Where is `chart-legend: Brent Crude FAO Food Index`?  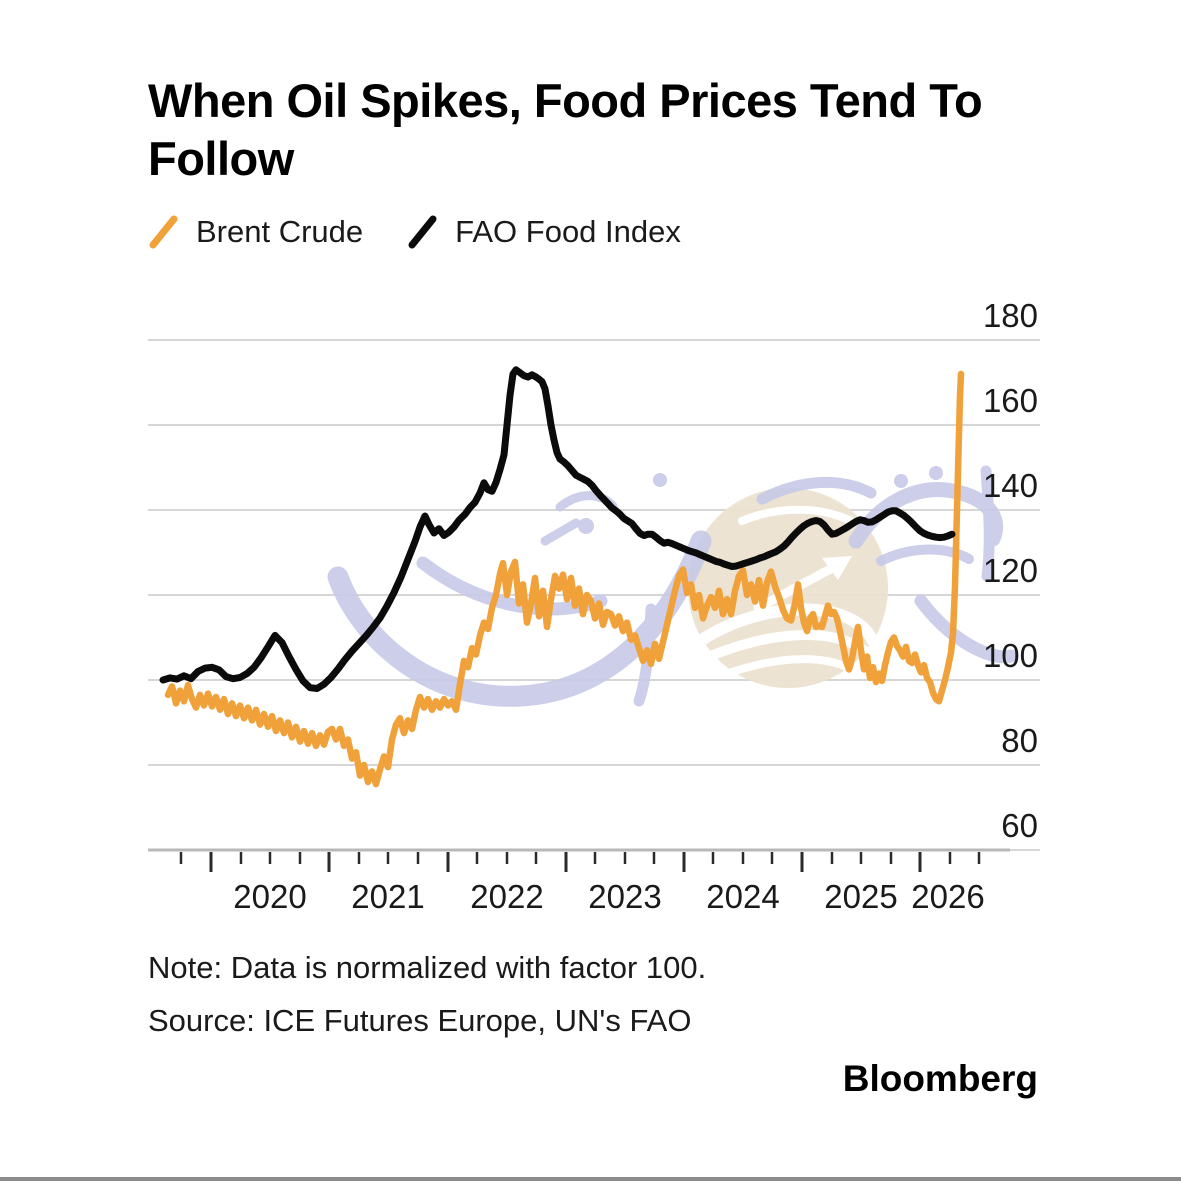 chart-legend: Brent Crude FAO Food Index is located at coordinates (414, 232).